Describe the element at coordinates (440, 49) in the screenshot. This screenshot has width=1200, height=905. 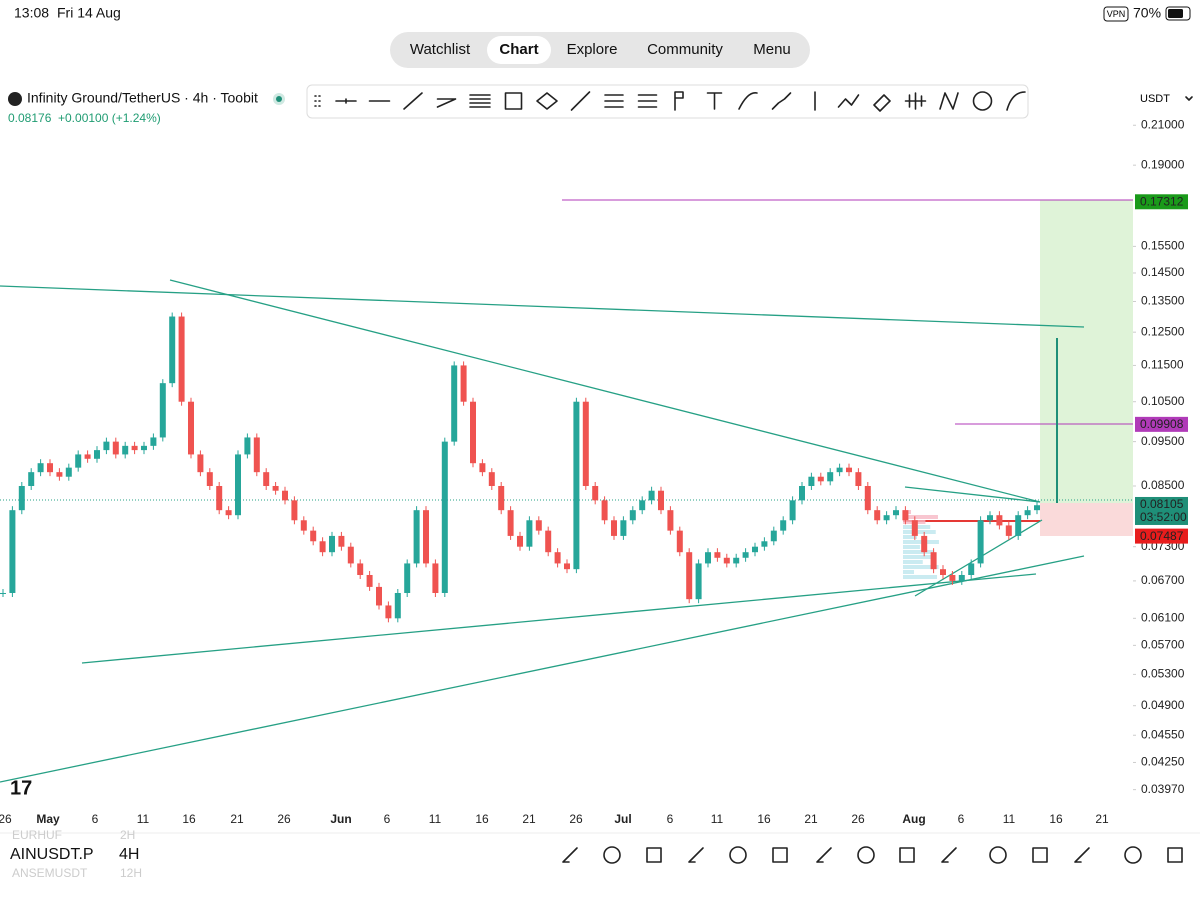
I see `nav-tab: Watchlist` at that location.